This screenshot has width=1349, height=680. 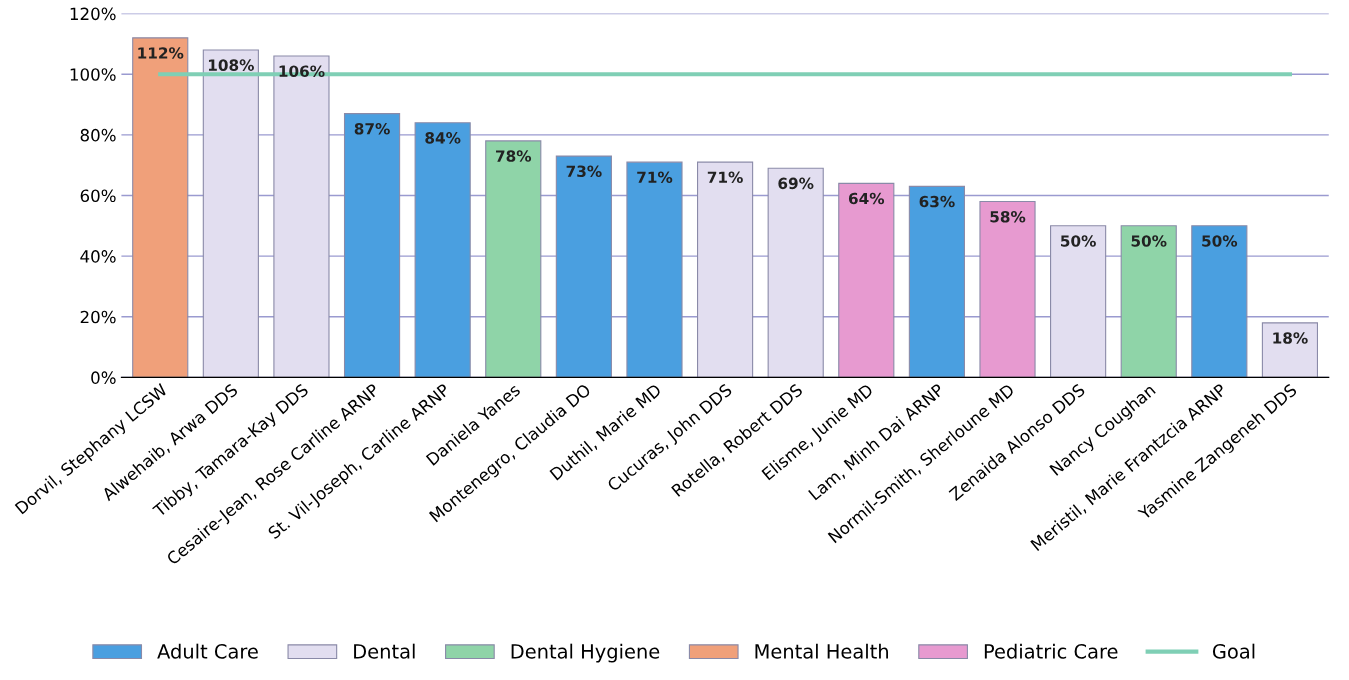 I want to click on data-label: 58%, so click(x=1008, y=216).